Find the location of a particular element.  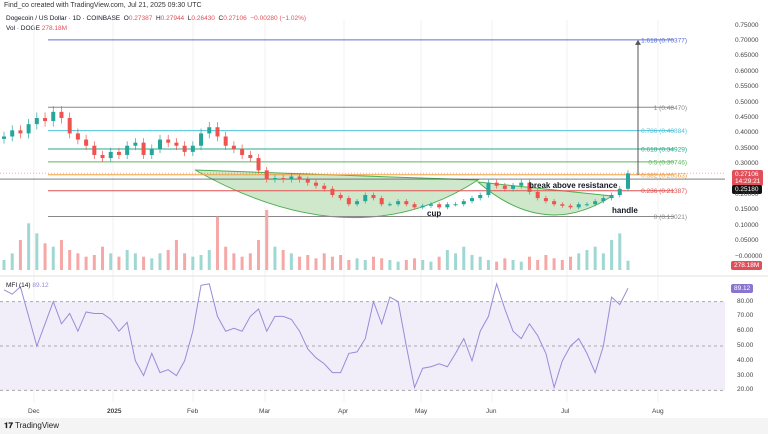

vol-label: Vol · DOGE is located at coordinates (23, 28).